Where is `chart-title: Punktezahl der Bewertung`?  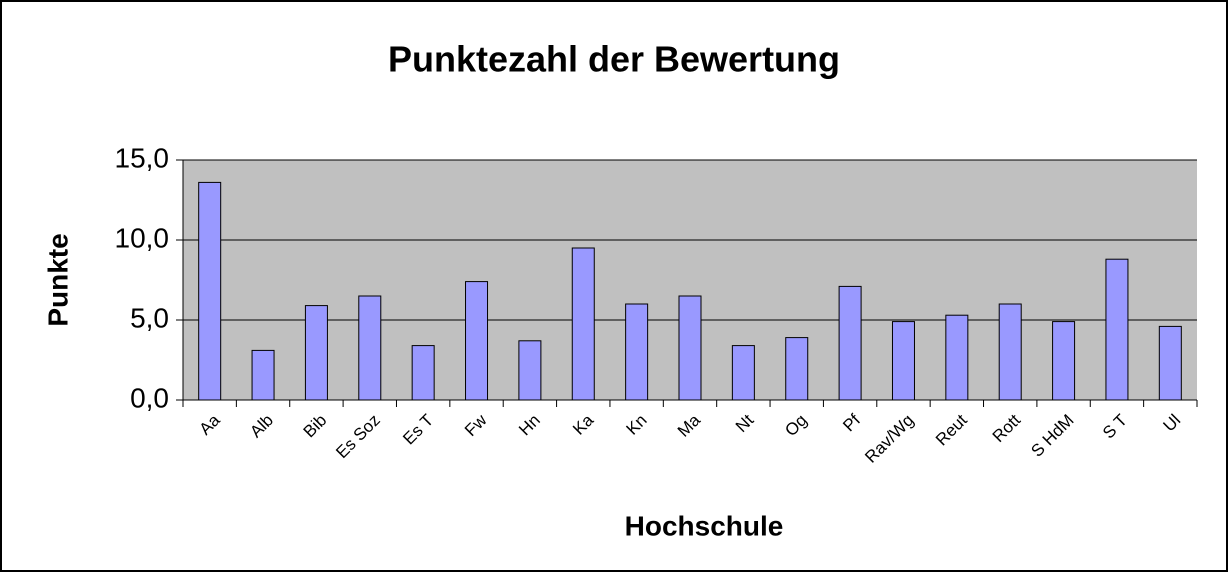
chart-title: Punktezahl der Bewertung is located at coordinates (614, 59).